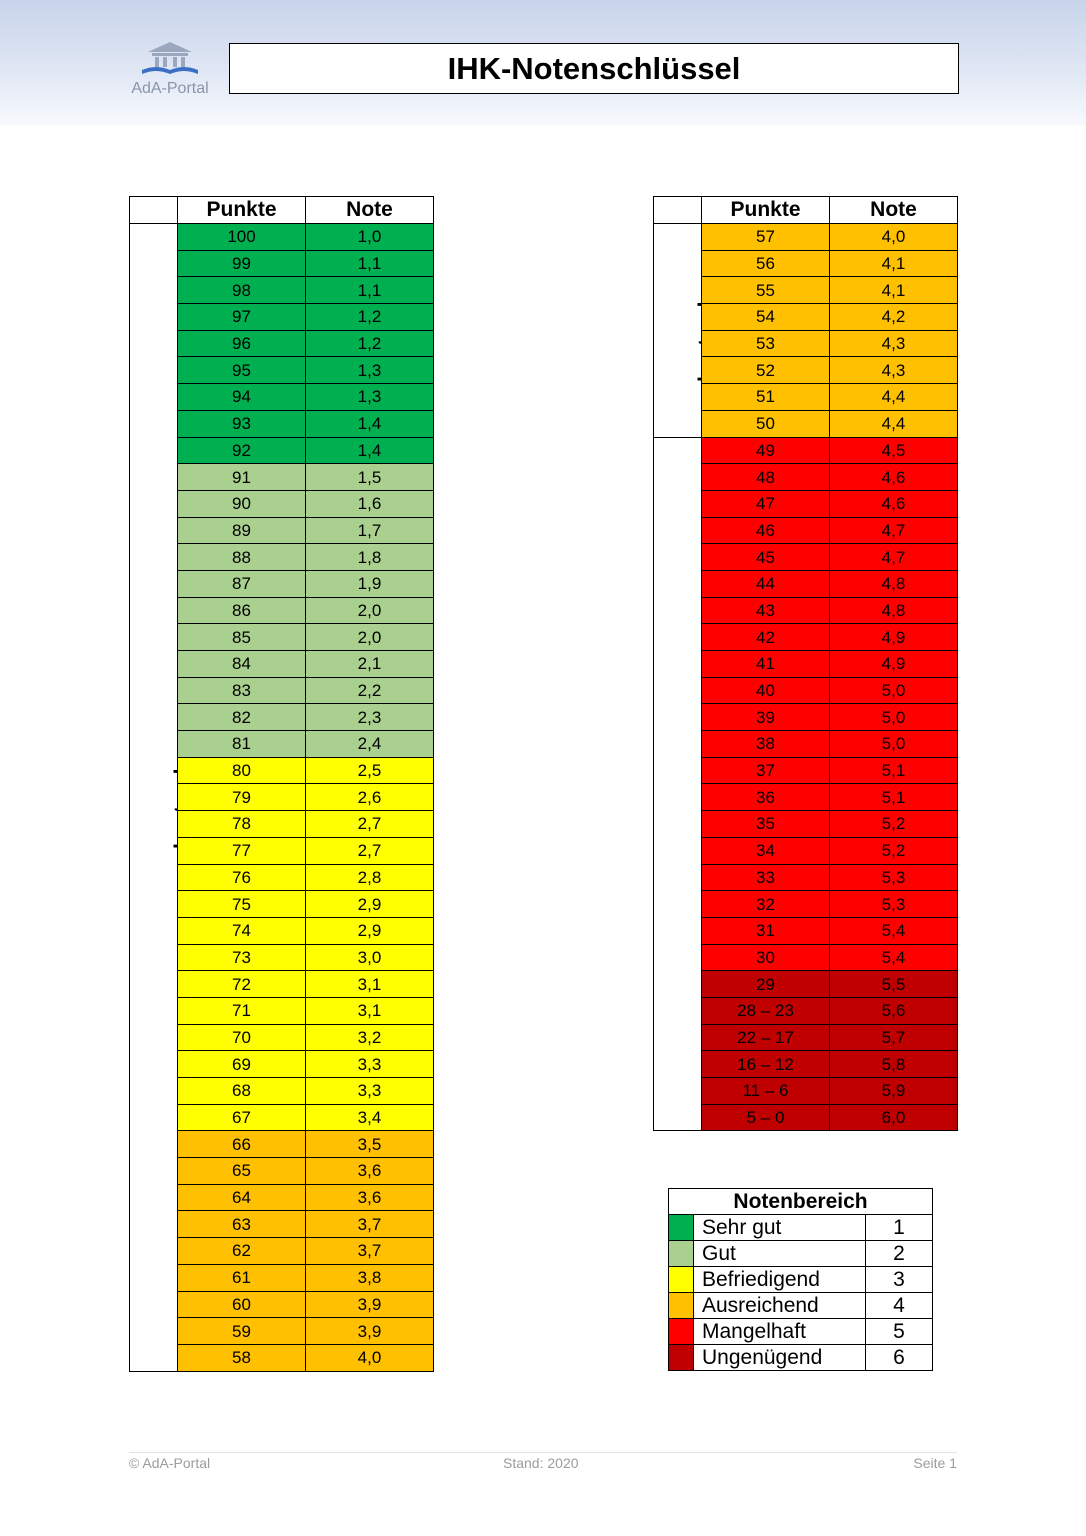 This screenshot has width=1086, height=1536. Describe the element at coordinates (282, 290) in the screenshot. I see `table-row: 98 1,1` at that location.